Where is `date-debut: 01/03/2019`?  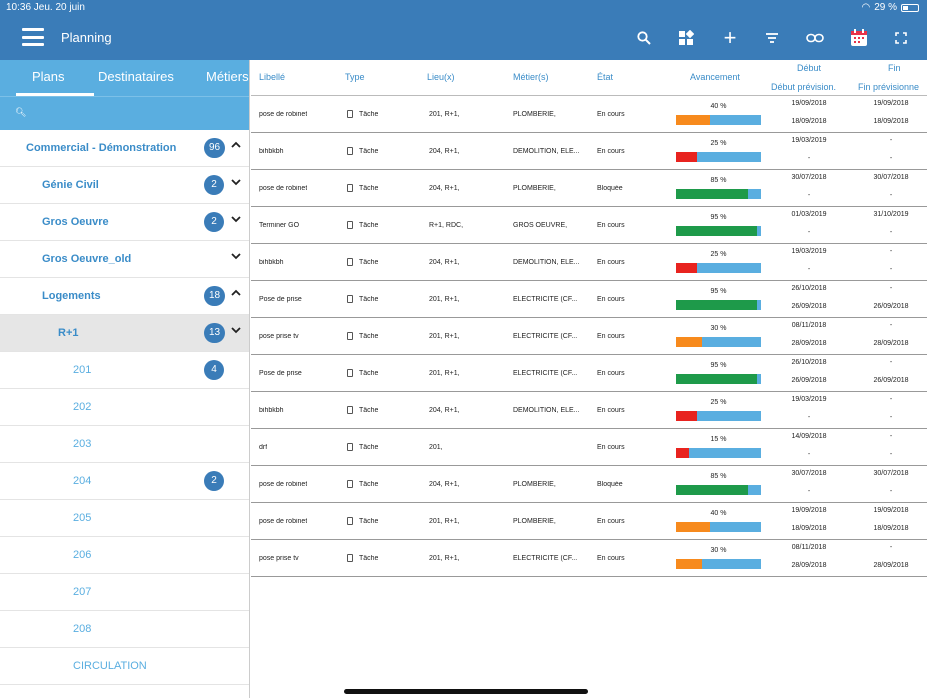 date-debut: 01/03/2019 is located at coordinates (809, 214).